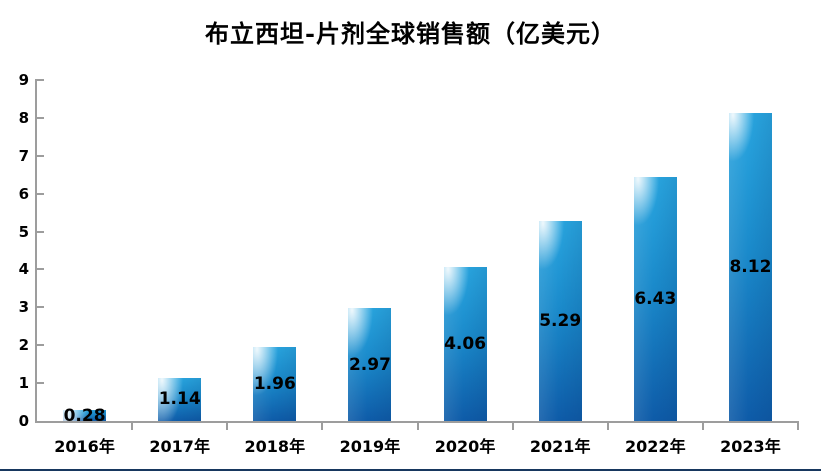 This screenshot has width=821, height=476. Describe the element at coordinates (23, 193) in the screenshot. I see `y-axis-label: 6` at that location.